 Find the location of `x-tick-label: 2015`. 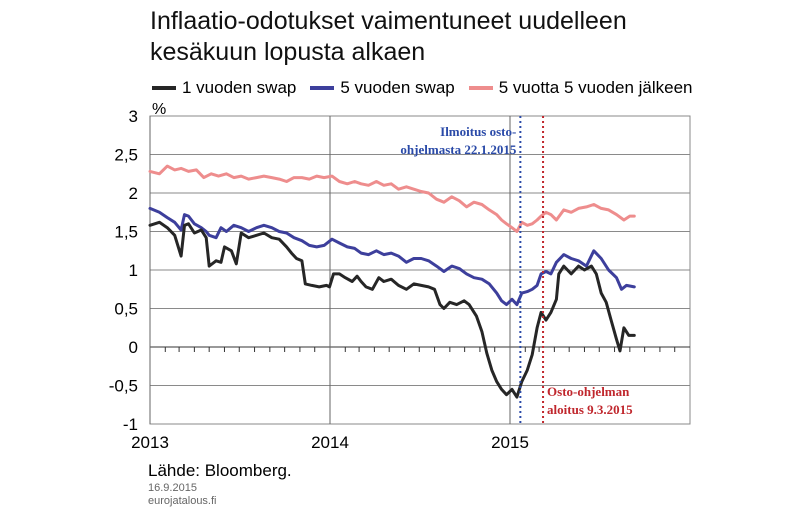

x-tick-label: 2015 is located at coordinates (510, 442).